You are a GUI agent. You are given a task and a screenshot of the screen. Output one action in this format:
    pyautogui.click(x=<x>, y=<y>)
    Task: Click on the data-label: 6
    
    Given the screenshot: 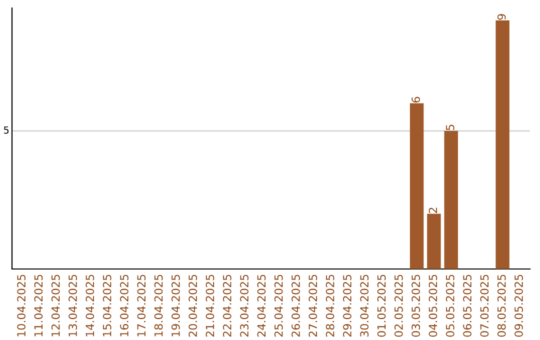 What is the action you would take?
    pyautogui.click(x=416, y=99)
    